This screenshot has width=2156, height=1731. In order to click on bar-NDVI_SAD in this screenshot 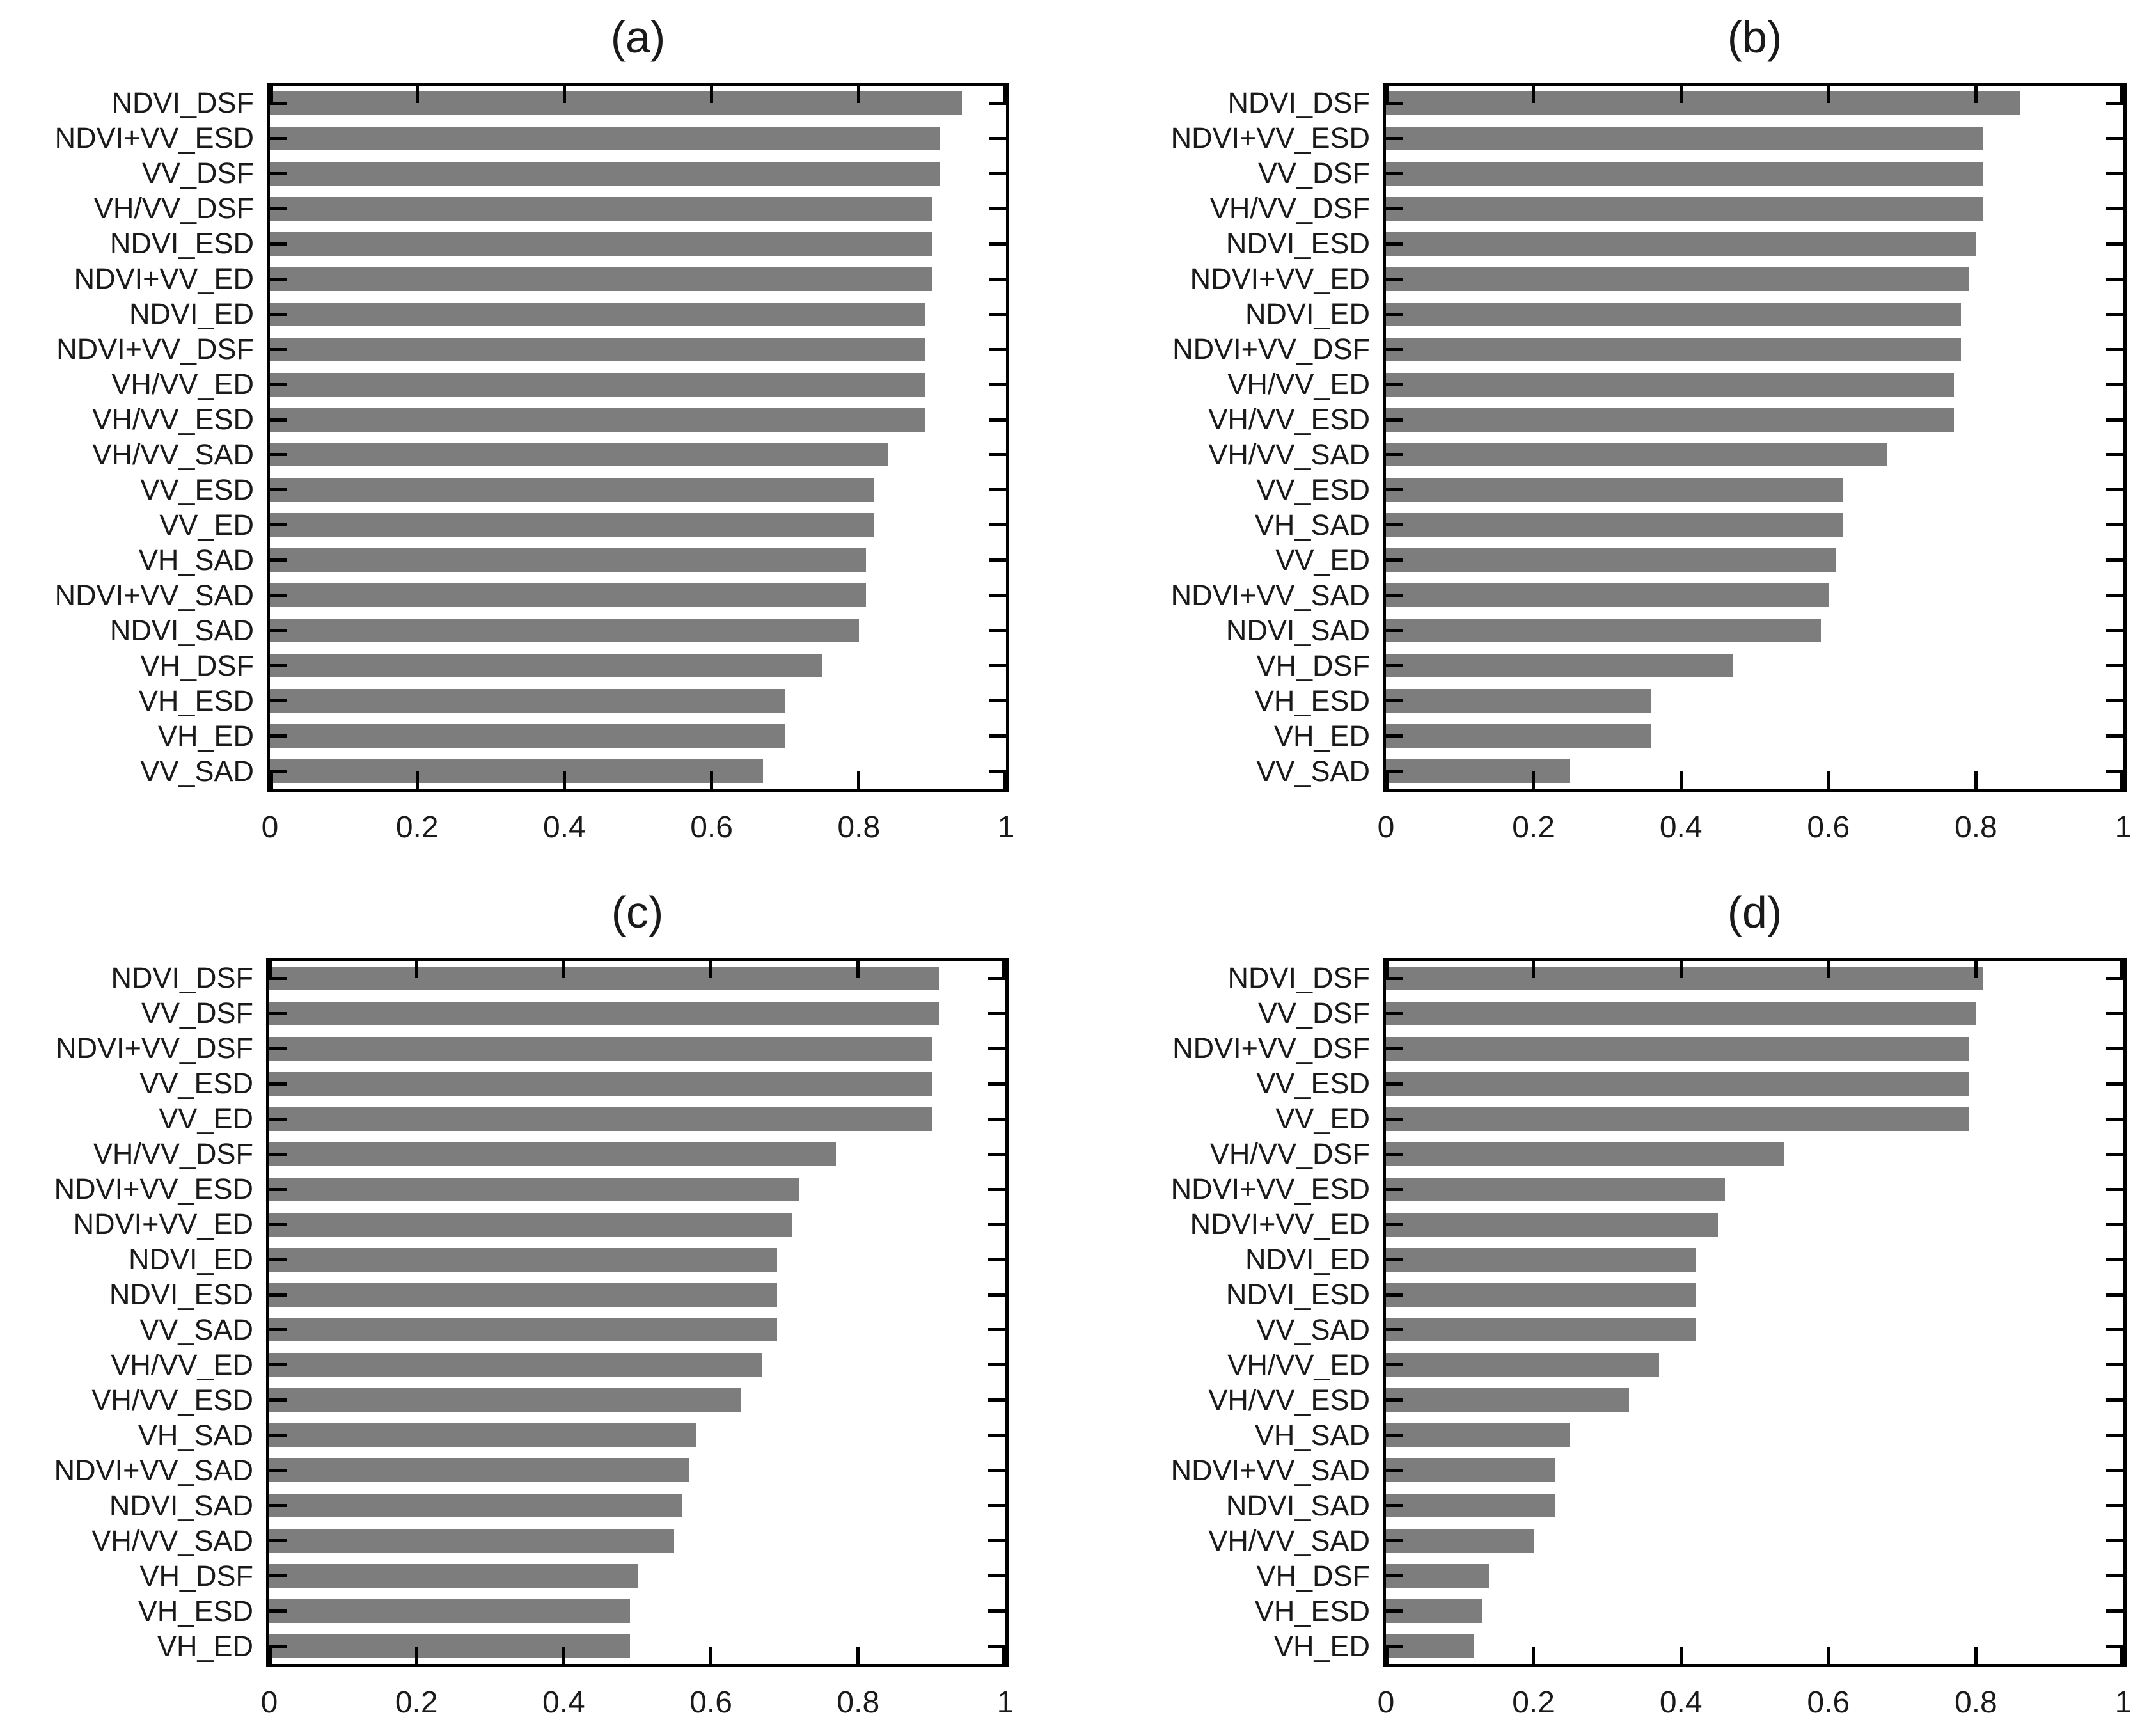, I will do `click(1470, 1506)`.